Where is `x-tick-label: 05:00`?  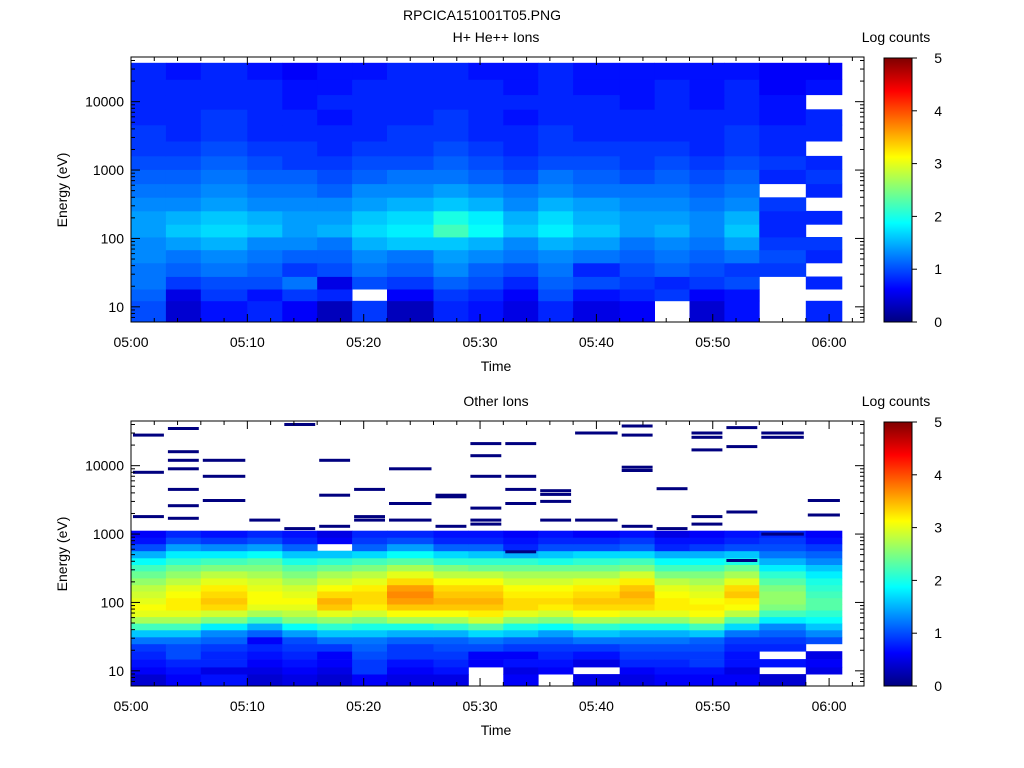 x-tick-label: 05:00 is located at coordinates (130, 706).